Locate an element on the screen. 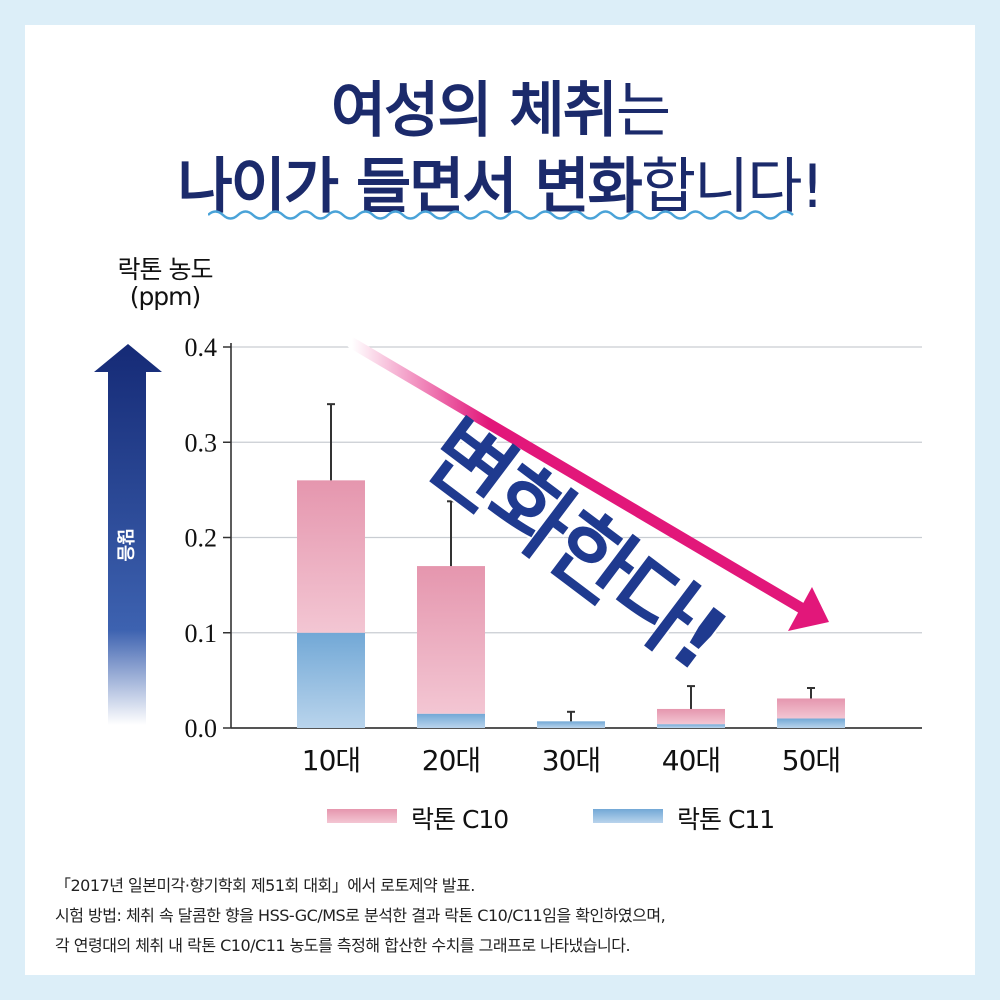  side-arrow is located at coordinates (128, 534).